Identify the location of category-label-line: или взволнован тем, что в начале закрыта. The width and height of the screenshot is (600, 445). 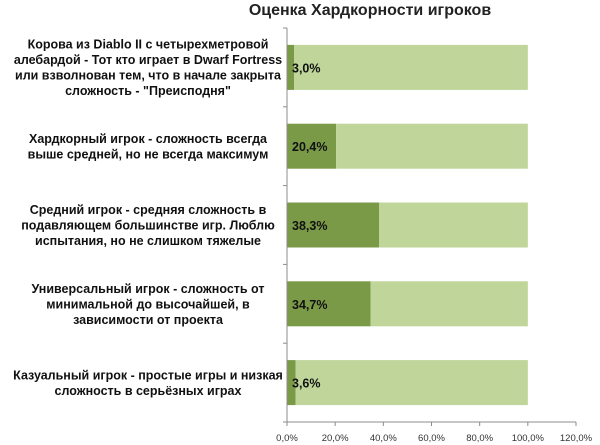
(148, 76).